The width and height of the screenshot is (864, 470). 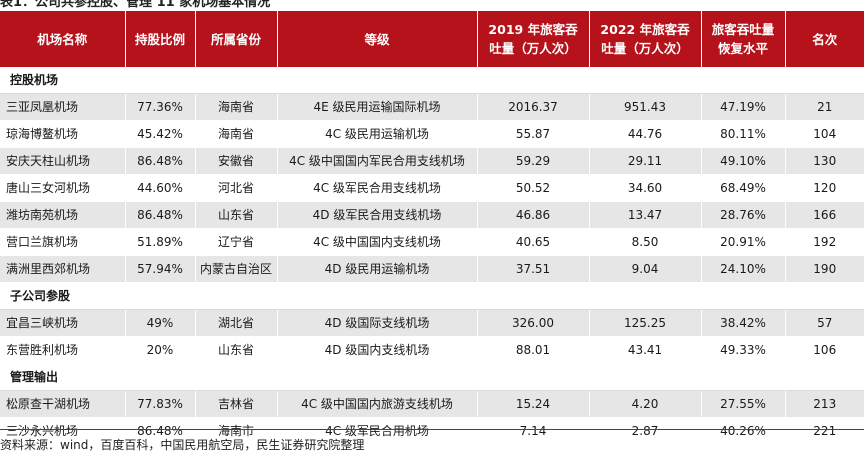 What do you see at coordinates (376, 431) in the screenshot?
I see `cell-grade: 4C 级军民合用机场` at bounding box center [376, 431].